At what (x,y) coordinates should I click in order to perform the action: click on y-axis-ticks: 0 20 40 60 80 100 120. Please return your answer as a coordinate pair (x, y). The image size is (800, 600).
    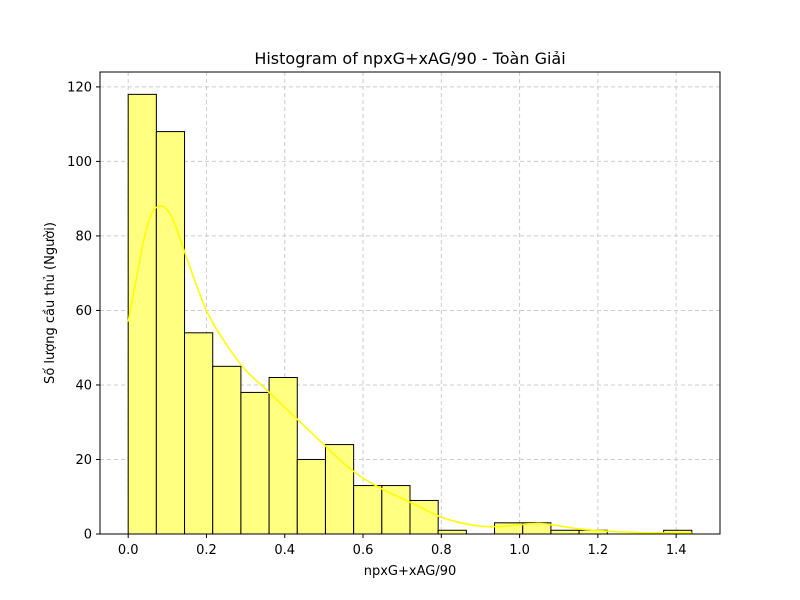
    Looking at the image, I should click on (83, 311).